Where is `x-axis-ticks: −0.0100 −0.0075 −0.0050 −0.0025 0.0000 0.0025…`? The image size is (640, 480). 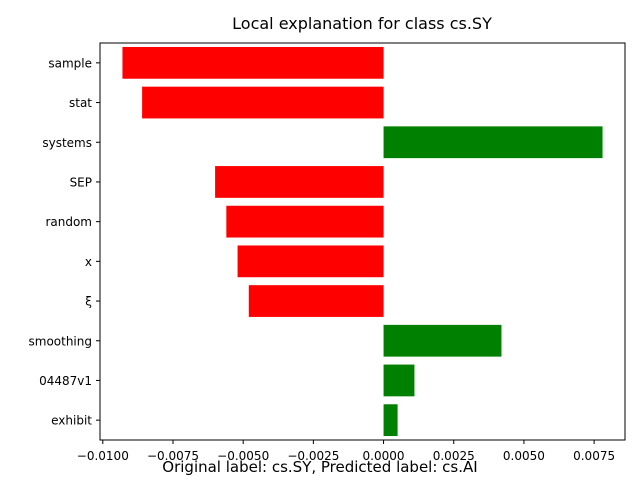 x-axis-ticks: −0.0100 −0.0075 −0.0050 −0.0025 0.0000 0.0025… is located at coordinates (346, 451).